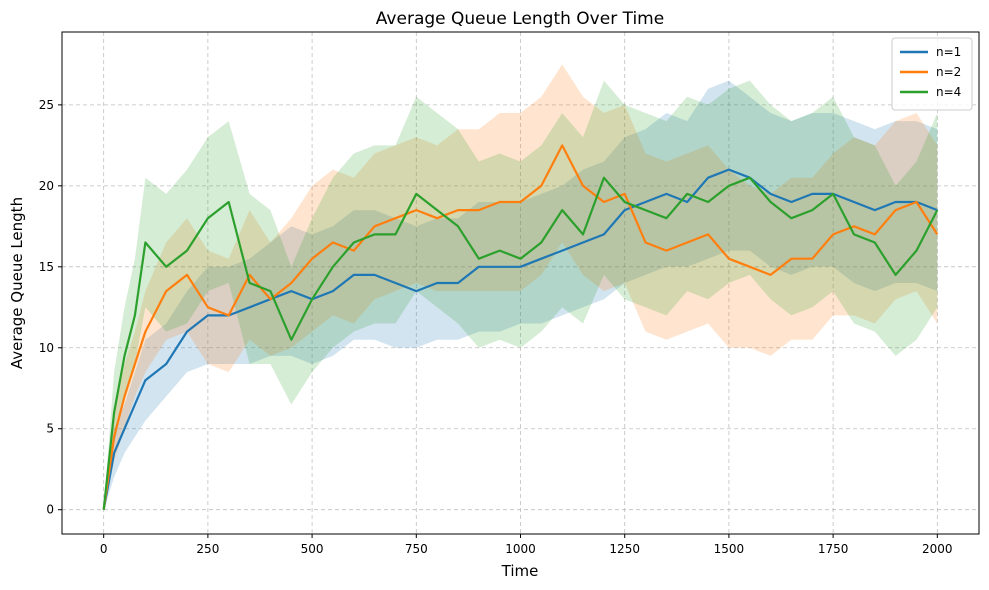  What do you see at coordinates (624, 549) in the screenshot?
I see `x-tick-label: 1250` at bounding box center [624, 549].